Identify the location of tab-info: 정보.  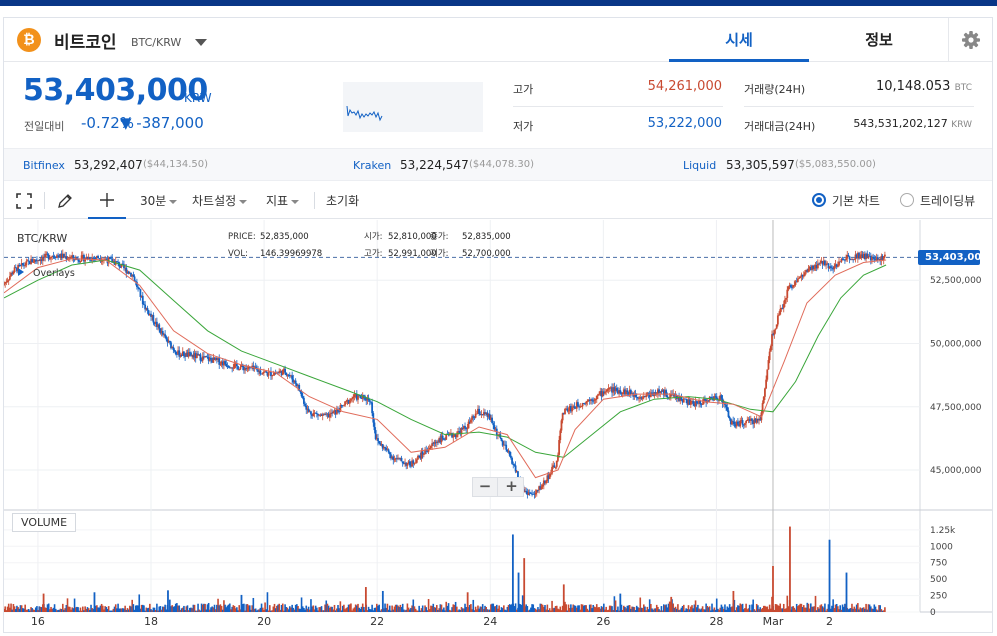
(879, 40).